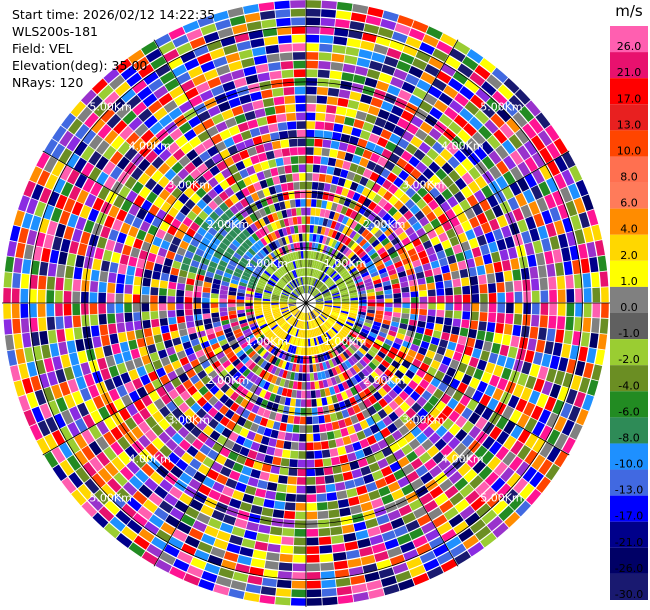 The width and height of the screenshot is (650, 610). Describe the element at coordinates (629, 482) in the screenshot. I see `colorbar-cell` at that location.